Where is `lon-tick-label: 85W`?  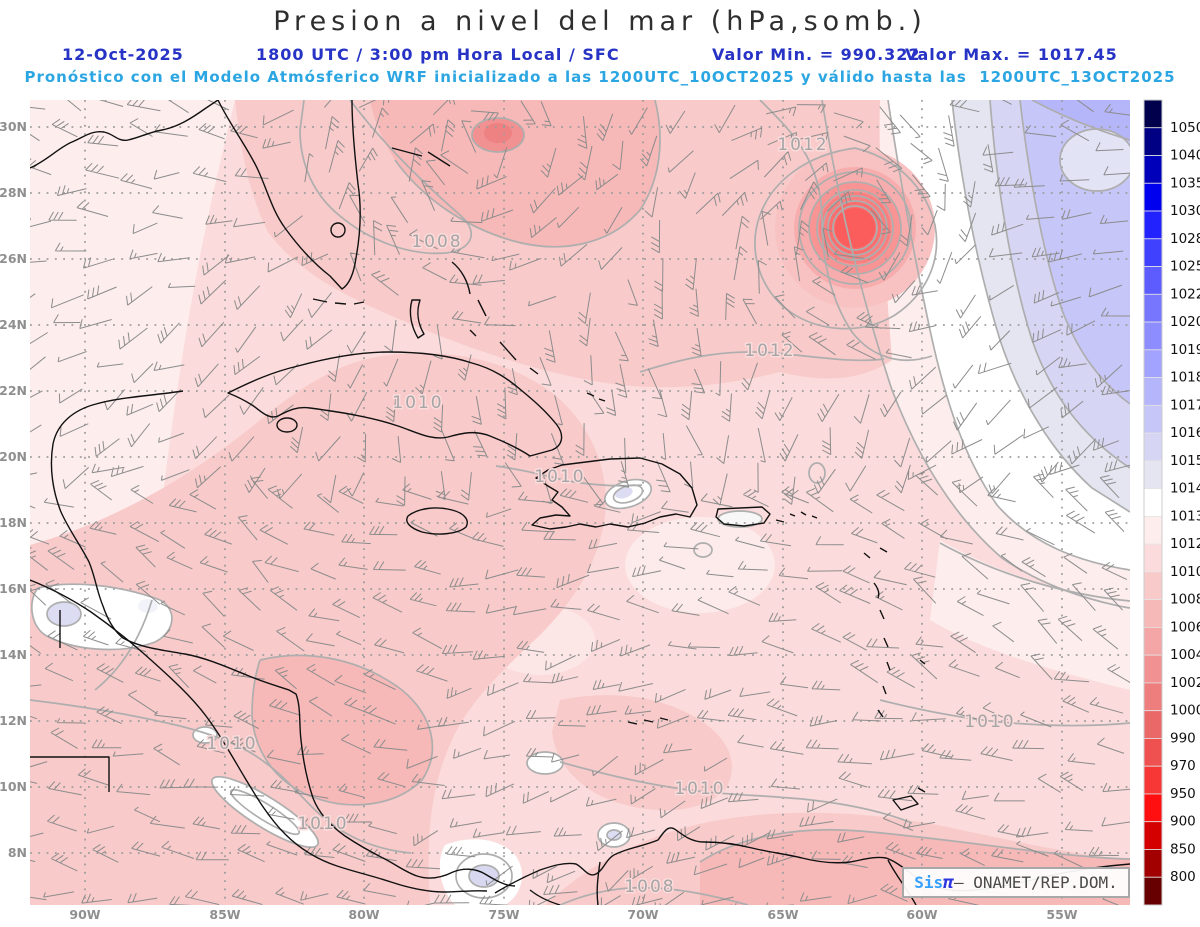 lon-tick-label: 85W is located at coordinates (224, 914).